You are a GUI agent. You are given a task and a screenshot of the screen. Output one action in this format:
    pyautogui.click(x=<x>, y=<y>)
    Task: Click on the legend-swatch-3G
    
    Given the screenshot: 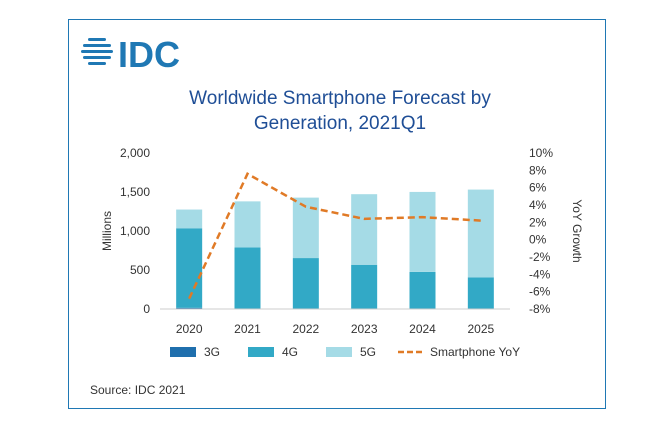 What is the action you would take?
    pyautogui.click(x=183, y=352)
    